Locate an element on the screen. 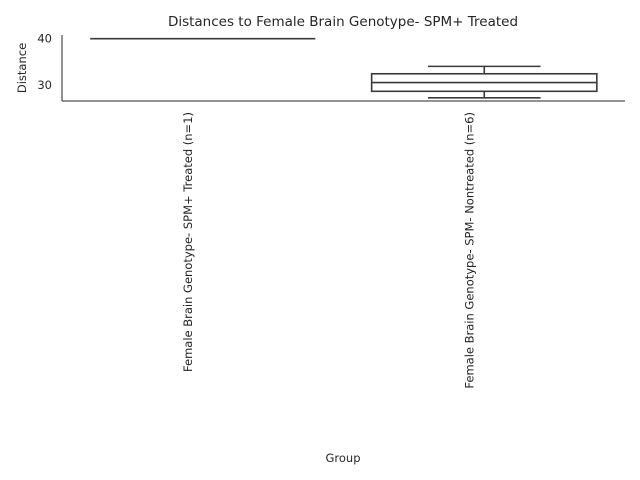  y-tick-label: 30 is located at coordinates (44, 85).